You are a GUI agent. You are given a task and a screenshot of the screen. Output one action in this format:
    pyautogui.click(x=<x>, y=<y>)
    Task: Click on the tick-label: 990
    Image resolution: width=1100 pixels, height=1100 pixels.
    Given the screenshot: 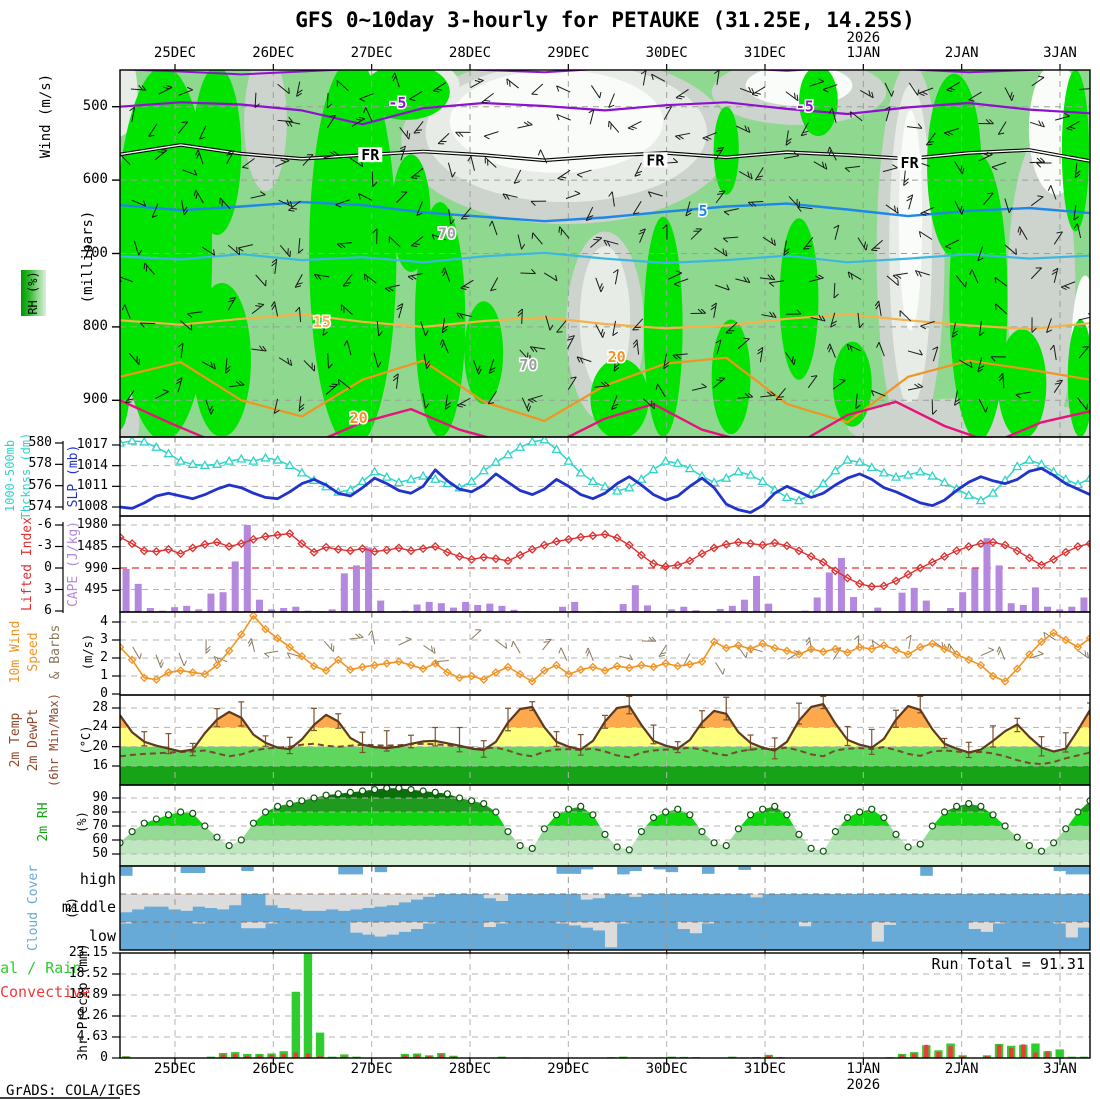 What is the action you would take?
    pyautogui.click(x=96, y=568)
    